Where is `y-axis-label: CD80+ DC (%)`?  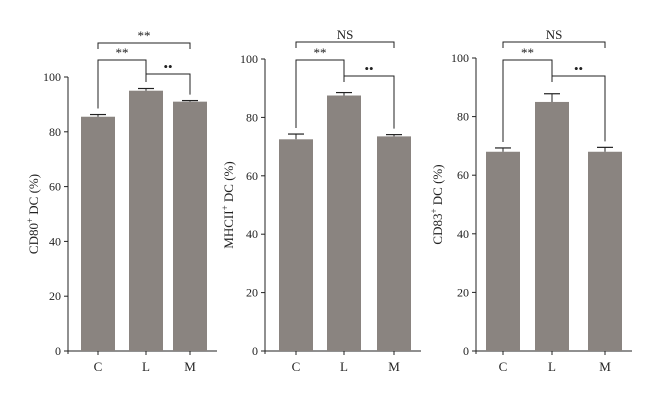 y-axis-label: CD80+ DC (%) is located at coordinates (33, 214).